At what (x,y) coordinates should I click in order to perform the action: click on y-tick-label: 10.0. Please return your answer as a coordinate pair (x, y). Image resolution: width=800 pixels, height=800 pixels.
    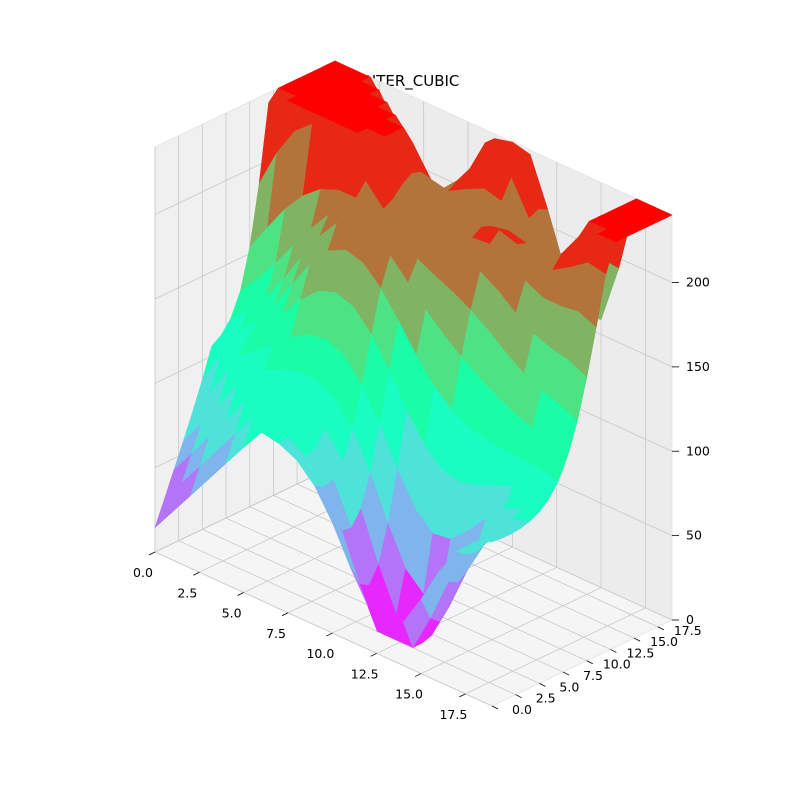
    Looking at the image, I should click on (617, 664).